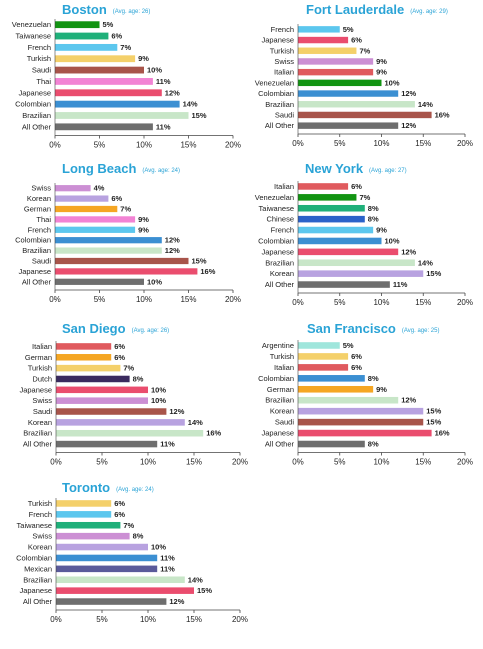  What do you see at coordinates (429, 12) in the screenshot?
I see `chart-subtitle: (Avg. age: 29)` at bounding box center [429, 12].